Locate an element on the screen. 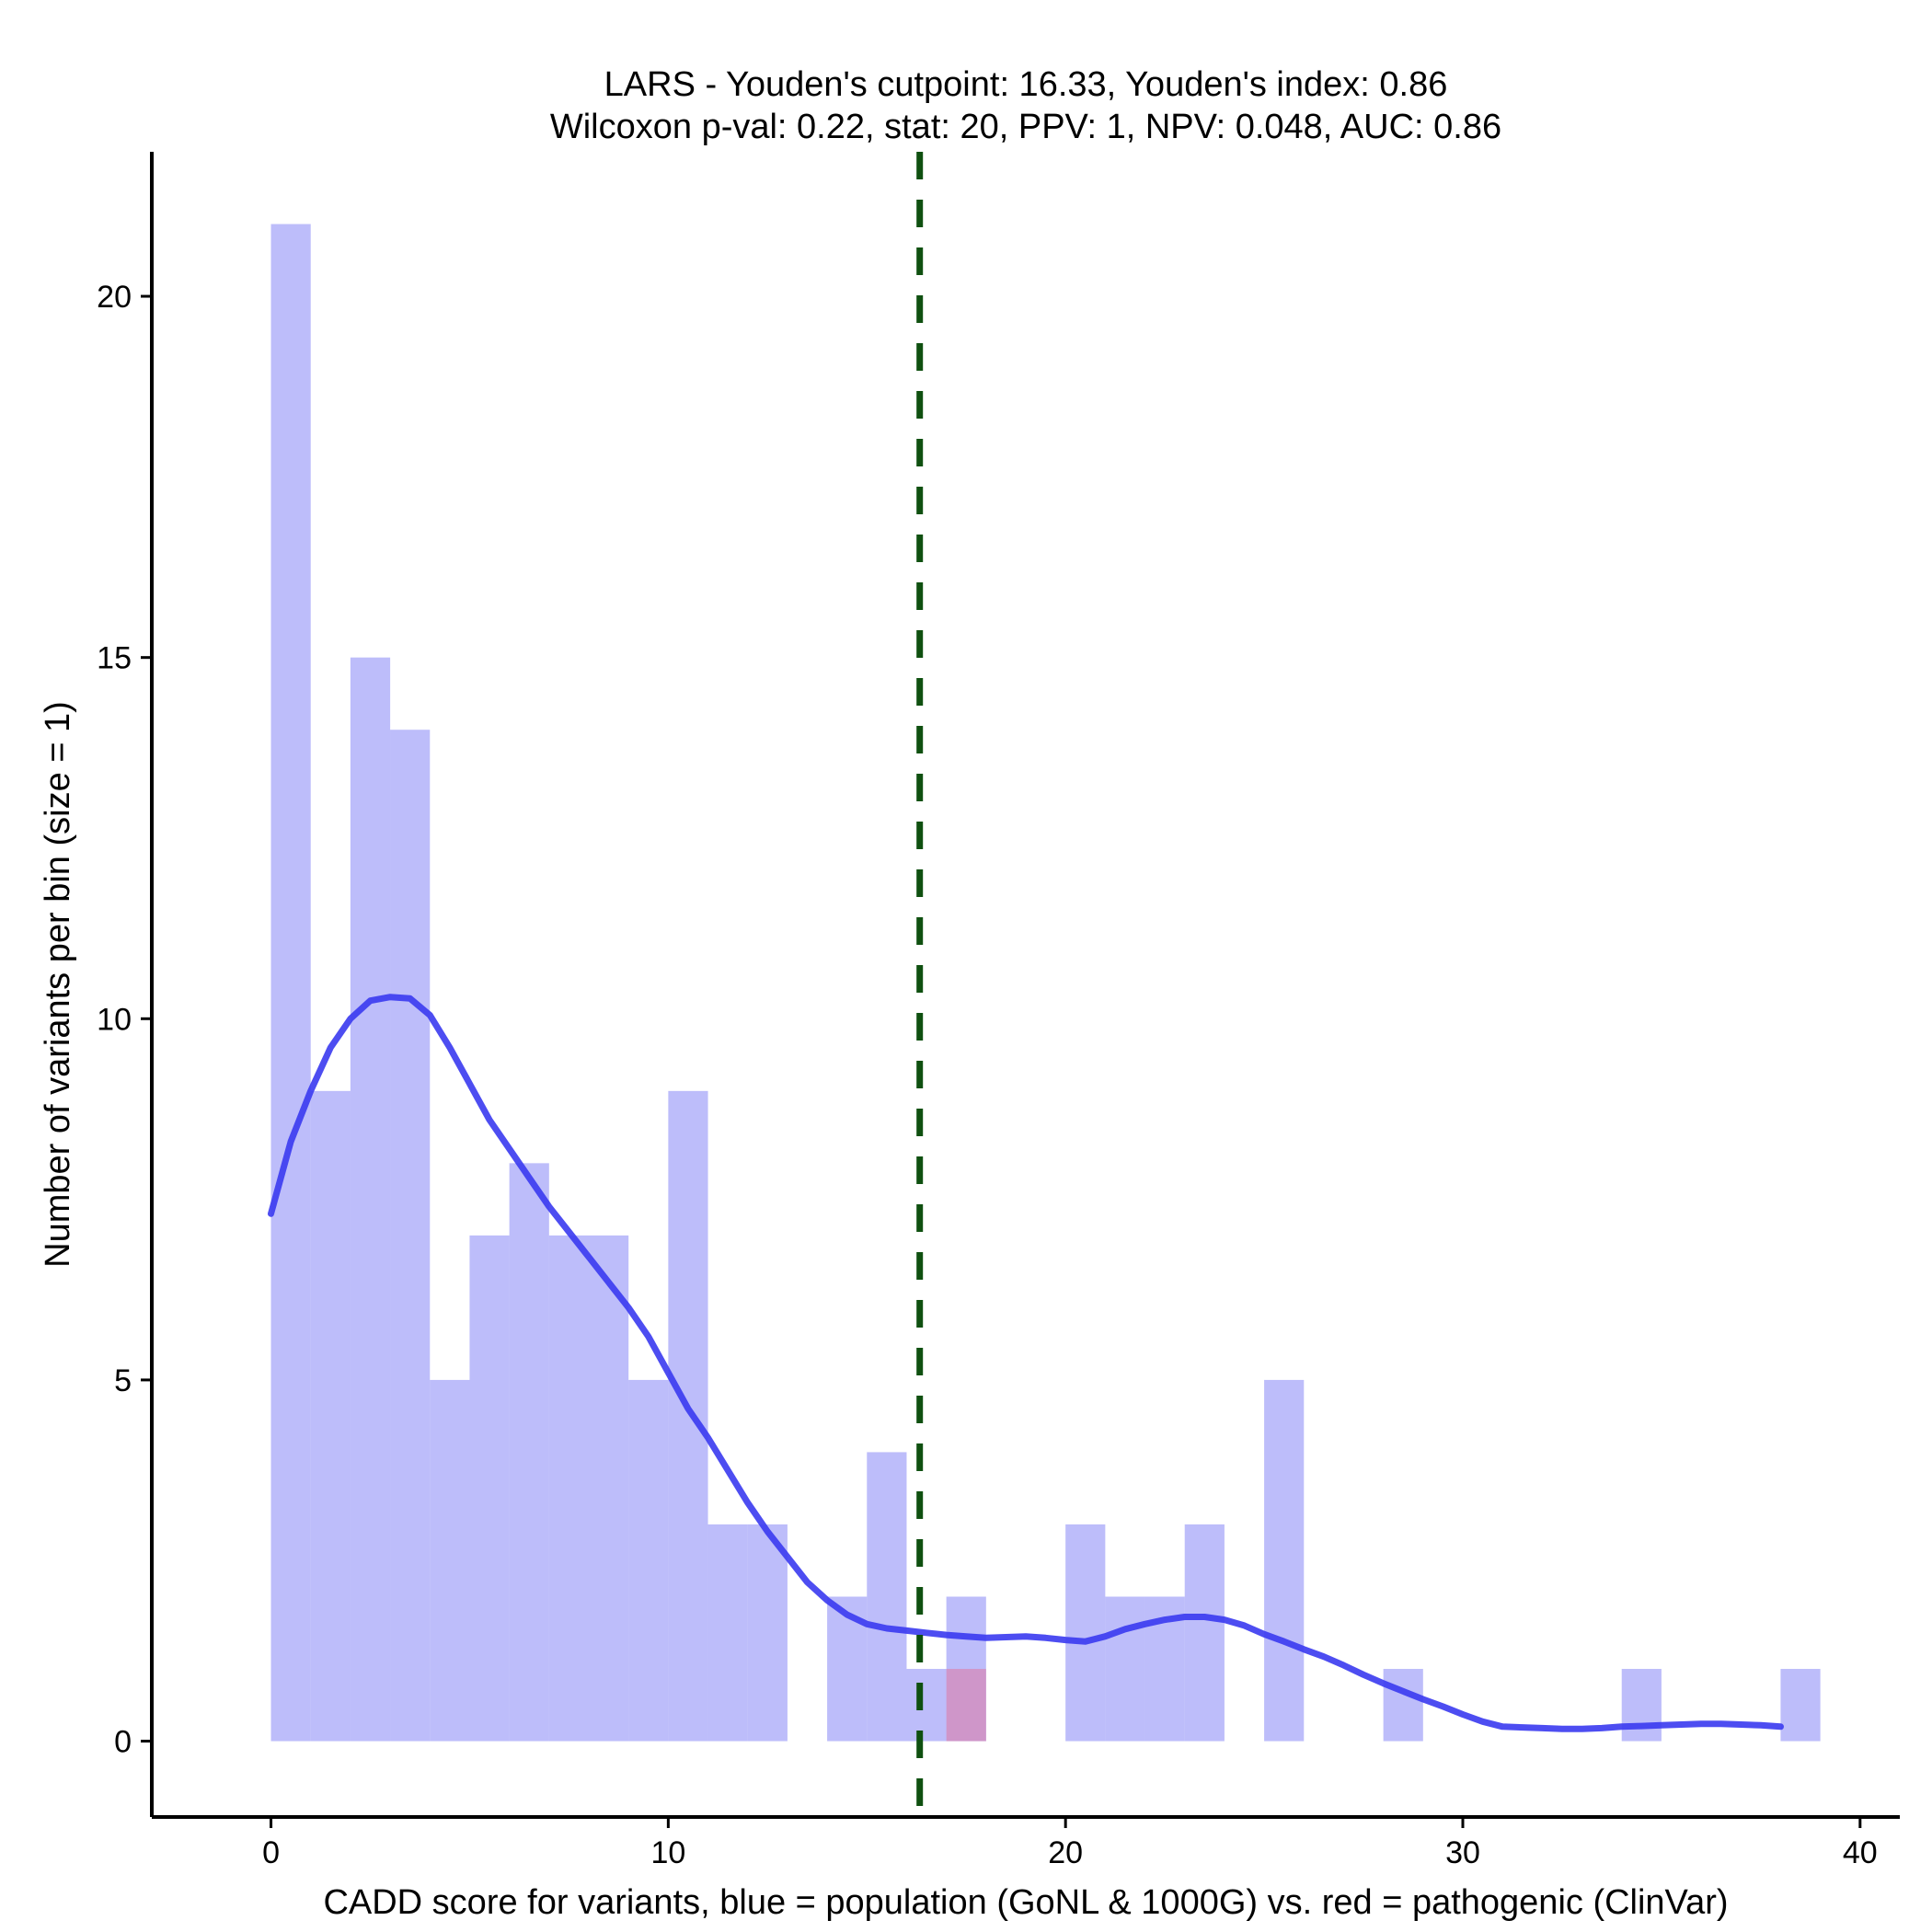 This screenshot has height=1932, width=1932. x-tick-label: 10 is located at coordinates (667, 1852).